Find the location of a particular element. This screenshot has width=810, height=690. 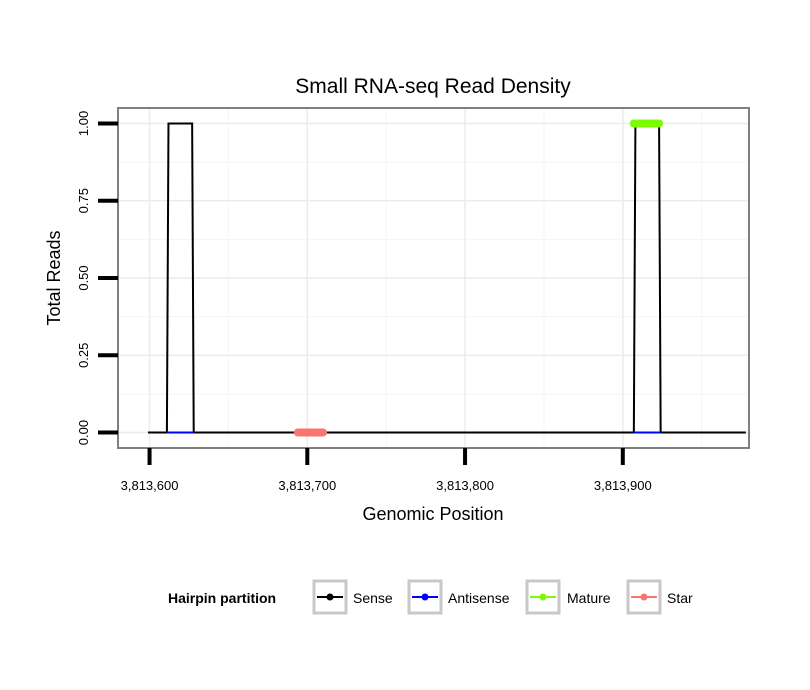

legend-label-antisense: Antisense is located at coordinates (479, 598).